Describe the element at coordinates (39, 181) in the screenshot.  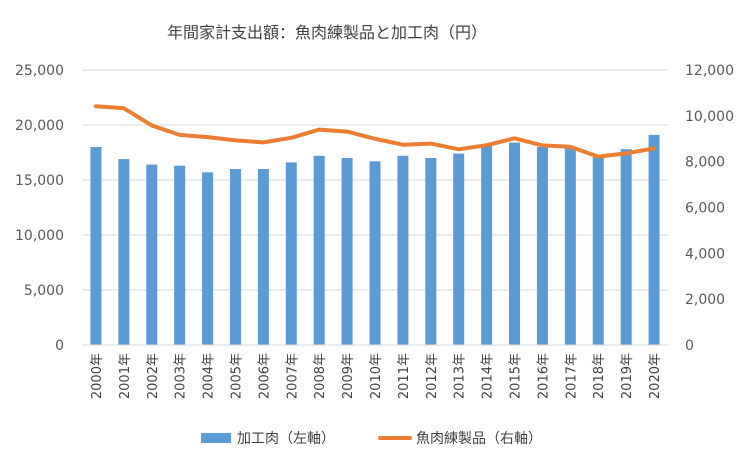
I see `y-left-tick-label: 15,000` at that location.